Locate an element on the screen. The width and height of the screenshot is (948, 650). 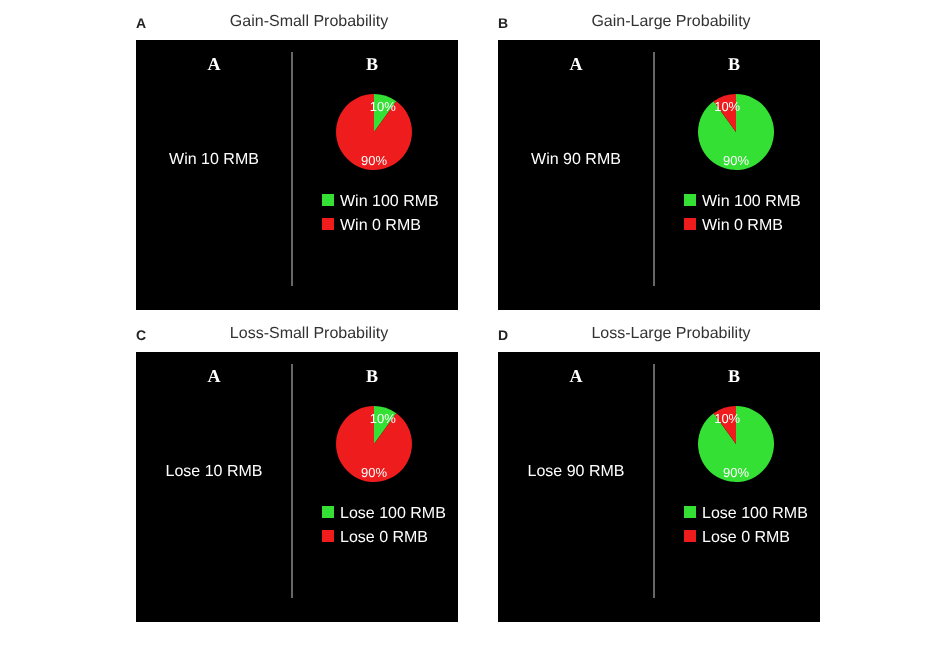
text: Win 90 RMB is located at coordinates (576, 159).